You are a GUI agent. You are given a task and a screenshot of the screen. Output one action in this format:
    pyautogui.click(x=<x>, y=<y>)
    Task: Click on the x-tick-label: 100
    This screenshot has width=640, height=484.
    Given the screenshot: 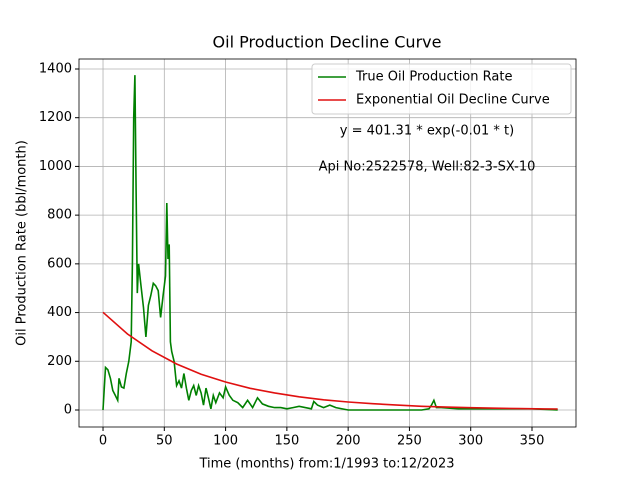 What is the action you would take?
    pyautogui.click(x=225, y=441)
    